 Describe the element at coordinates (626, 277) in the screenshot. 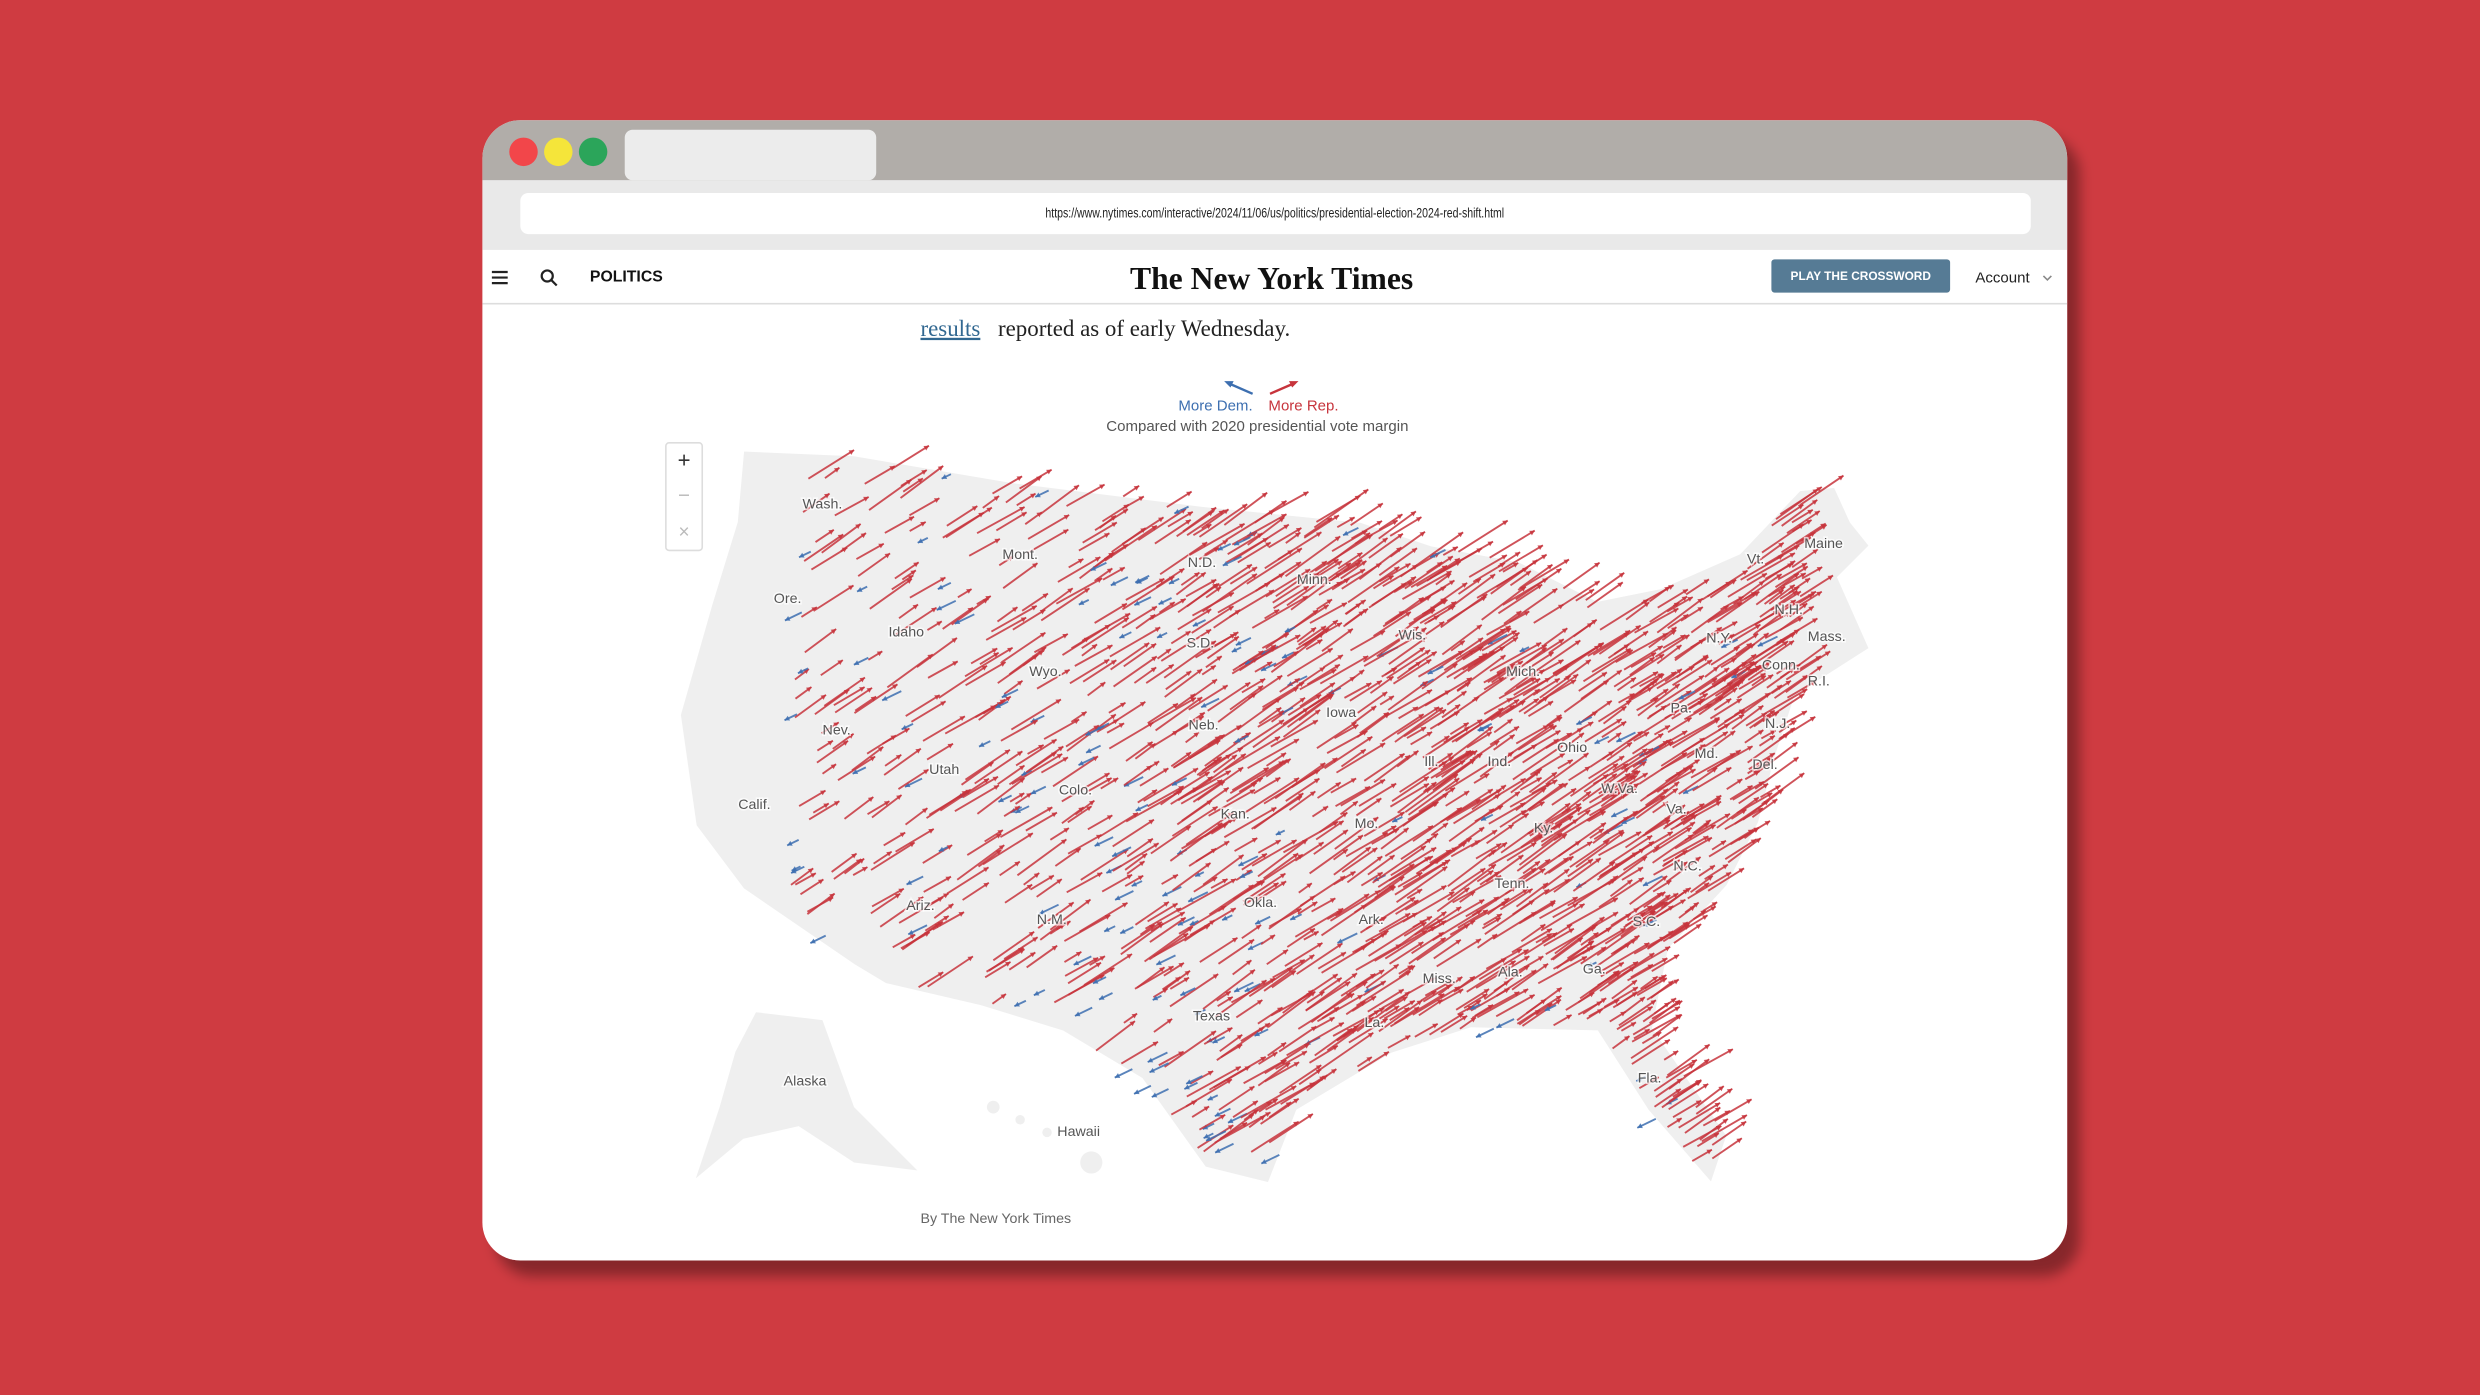

I see `section-link: POLITICS` at that location.